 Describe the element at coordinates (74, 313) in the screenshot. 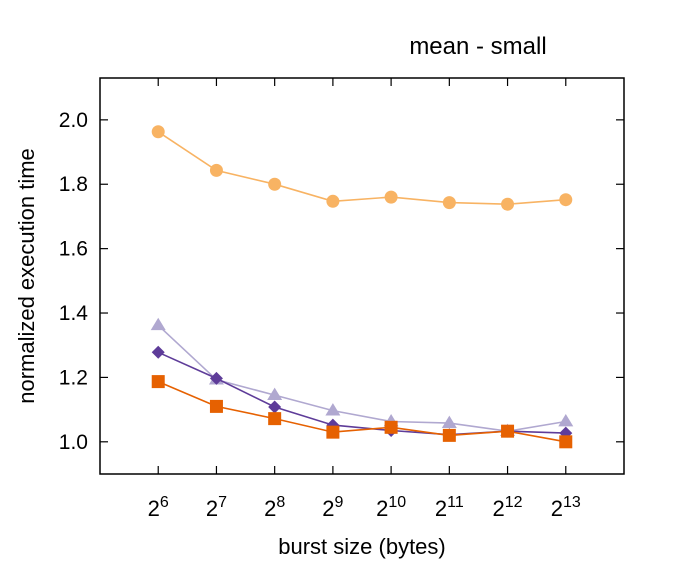

I see `y-tick-label: 1.4` at that location.